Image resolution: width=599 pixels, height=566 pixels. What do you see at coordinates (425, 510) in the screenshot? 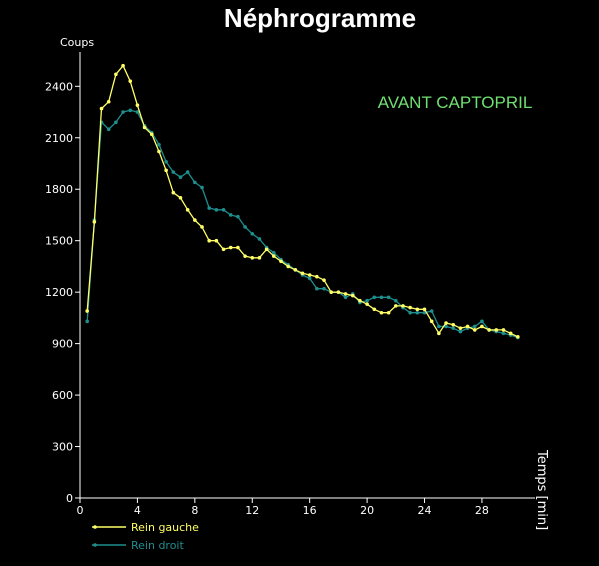
I see `x-tick-label: 24` at bounding box center [425, 510].